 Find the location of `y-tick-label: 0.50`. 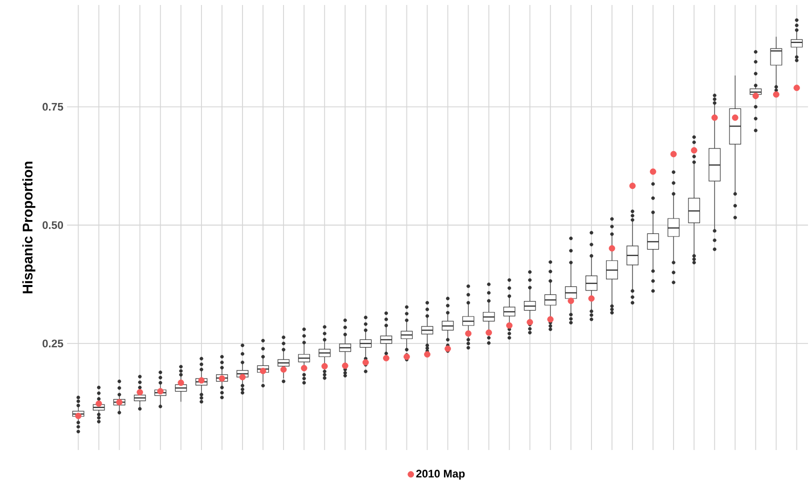

y-tick-label: 0.50 is located at coordinates (53, 225).